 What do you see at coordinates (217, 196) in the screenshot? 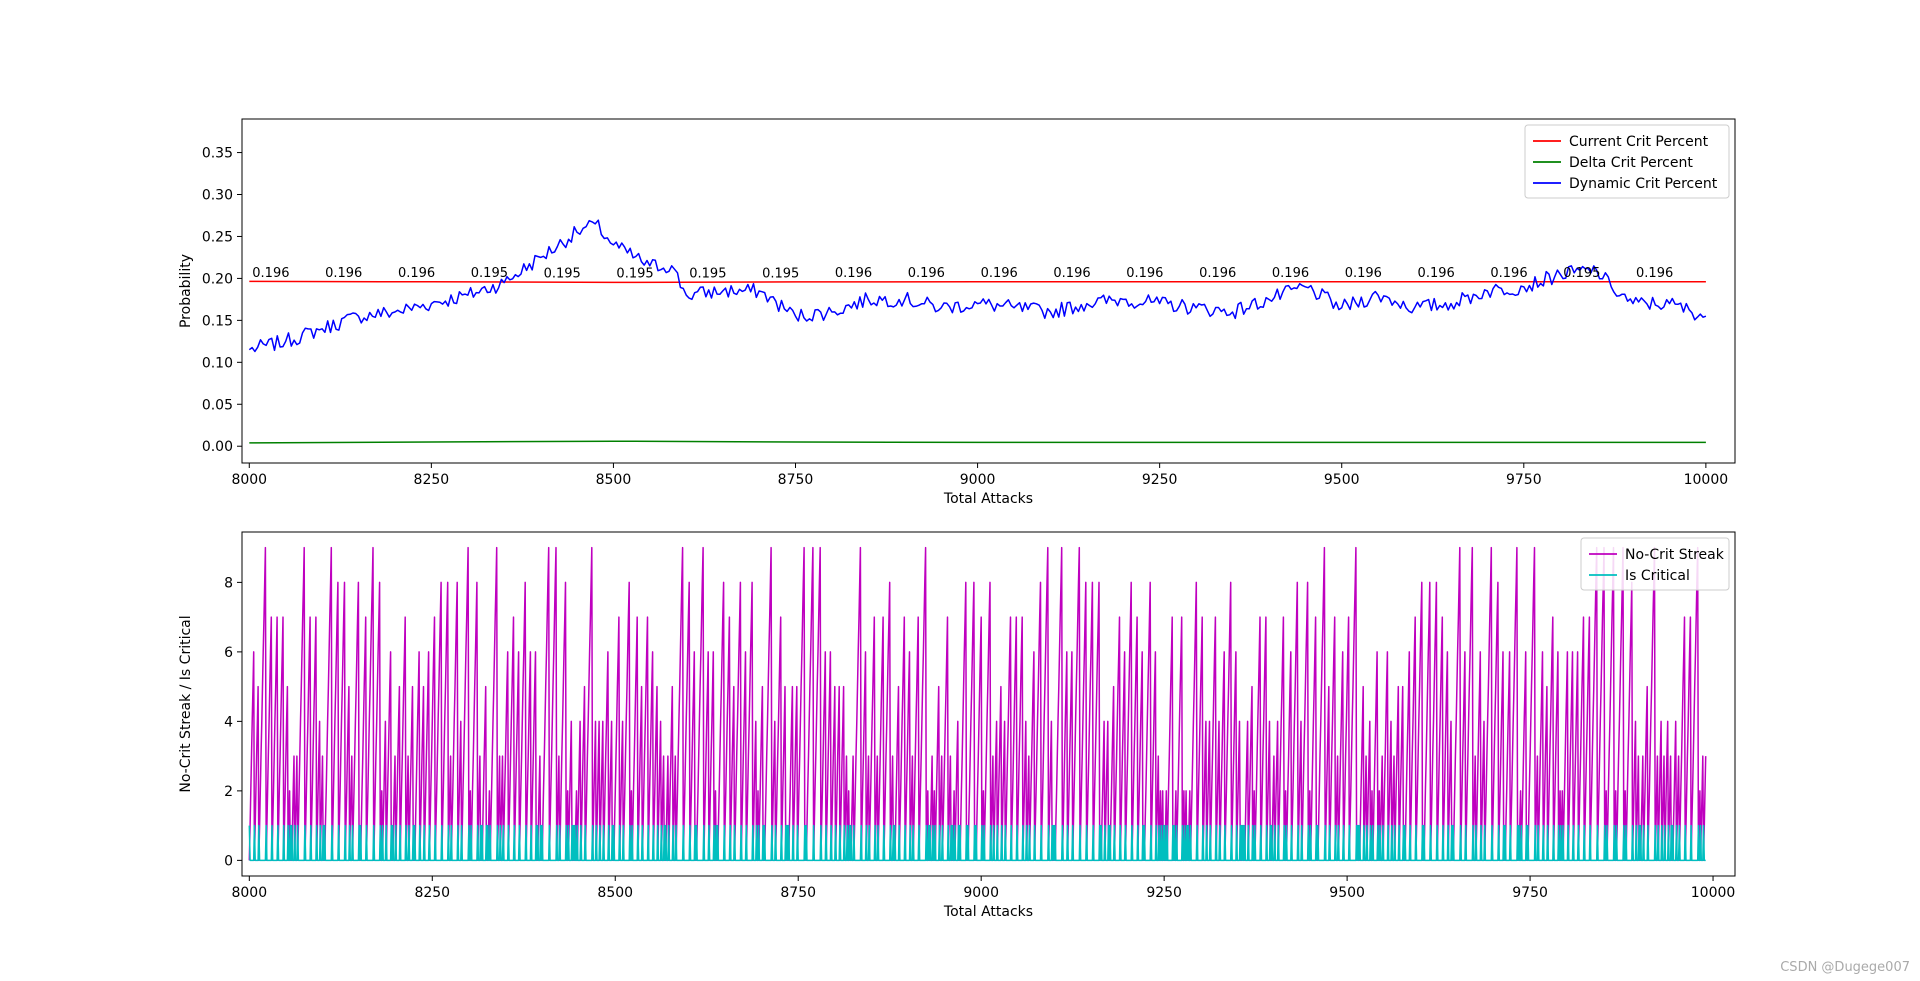
I see `y-tick-label: 0.30` at bounding box center [217, 196].